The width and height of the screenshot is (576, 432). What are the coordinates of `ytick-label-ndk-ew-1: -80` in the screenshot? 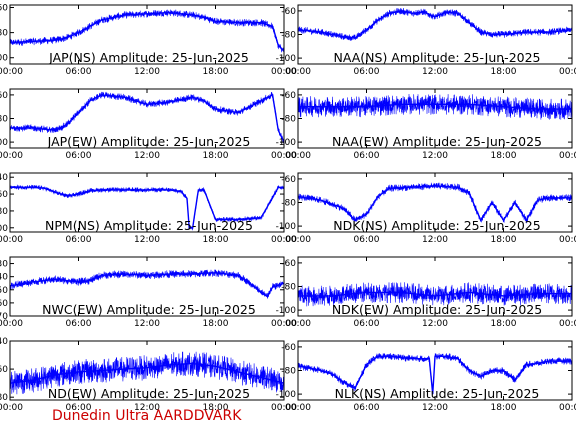 It's located at (288, 288).